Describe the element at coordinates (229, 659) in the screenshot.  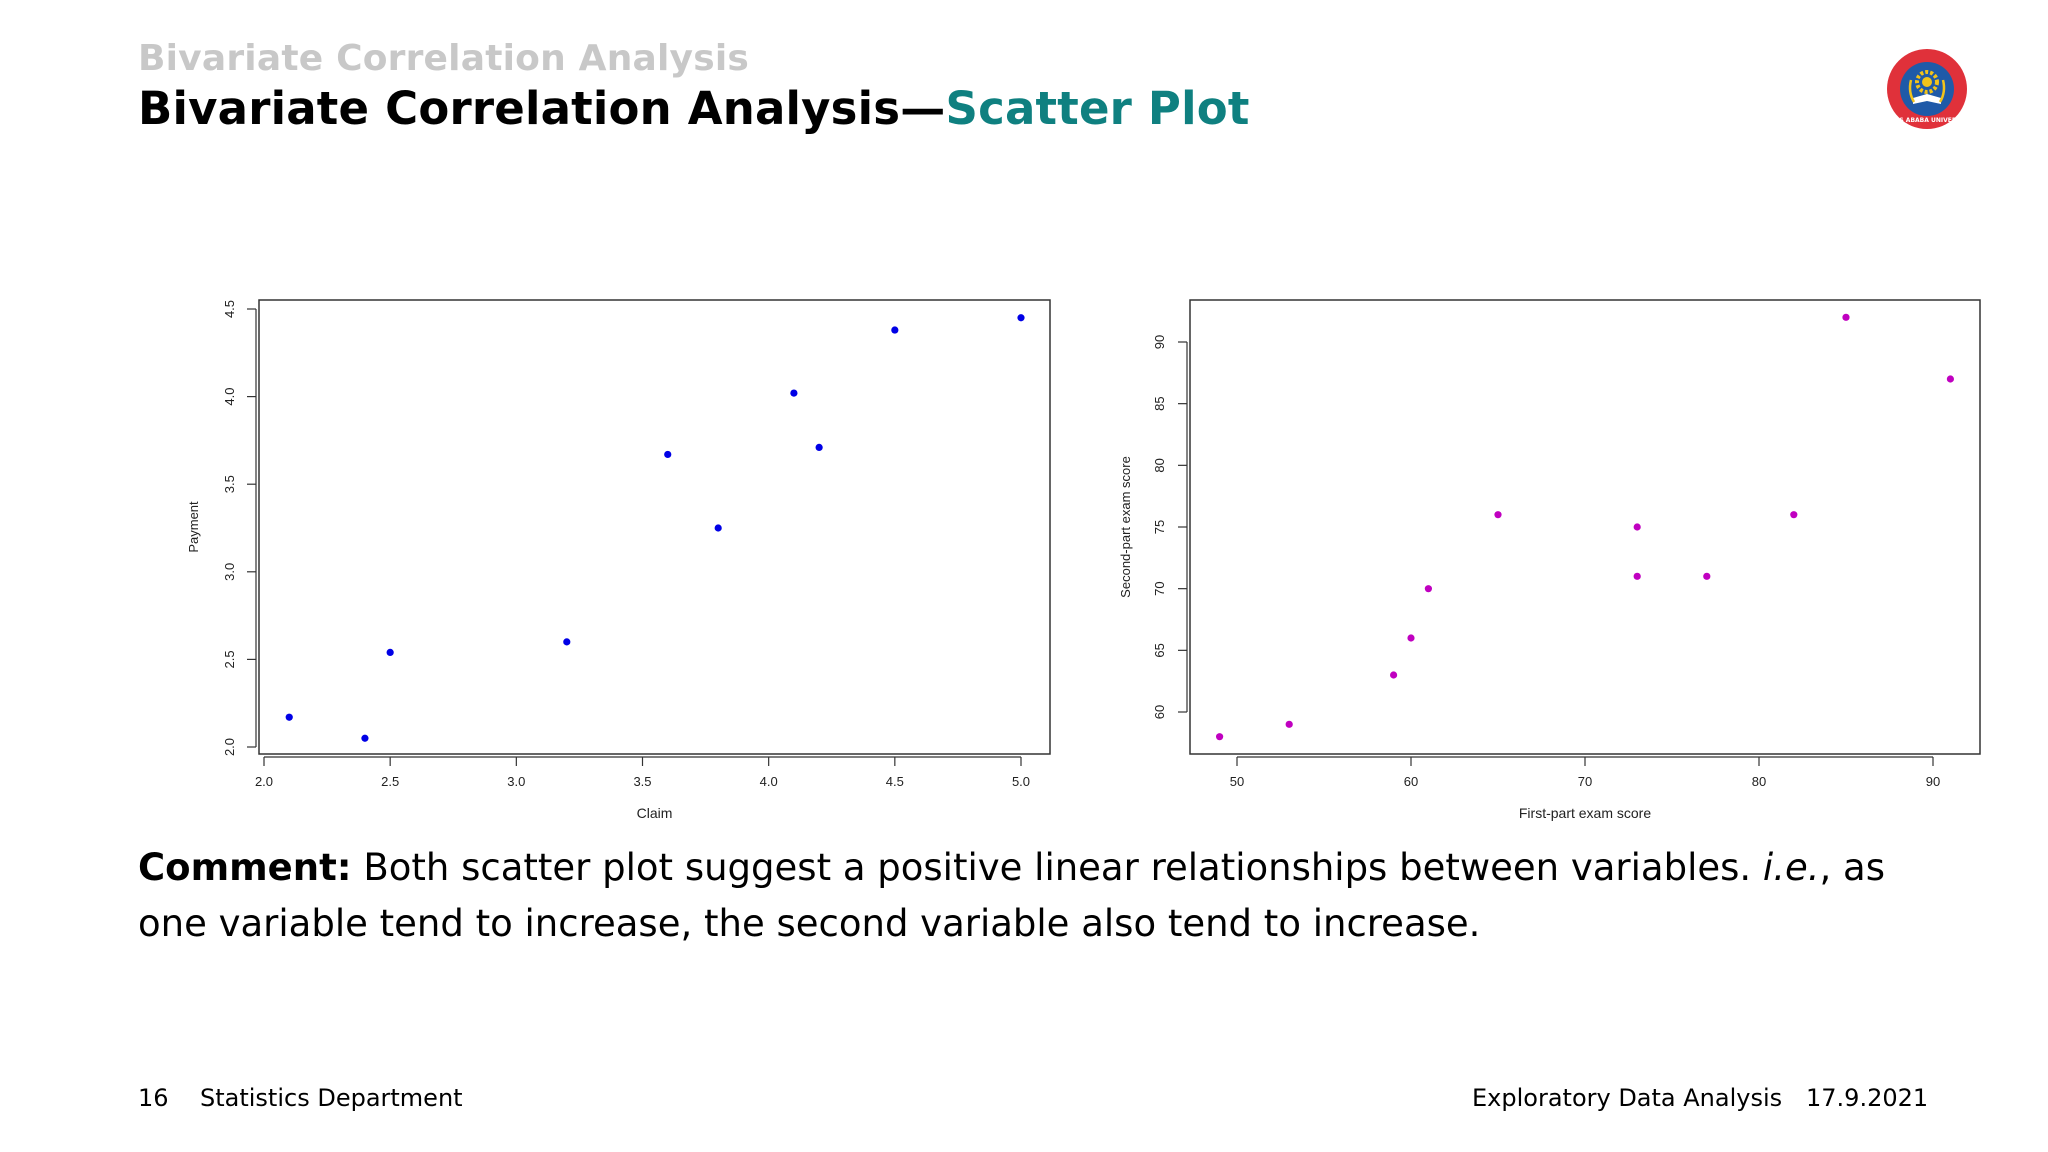
I see `y-tick-label: 2.5` at that location.